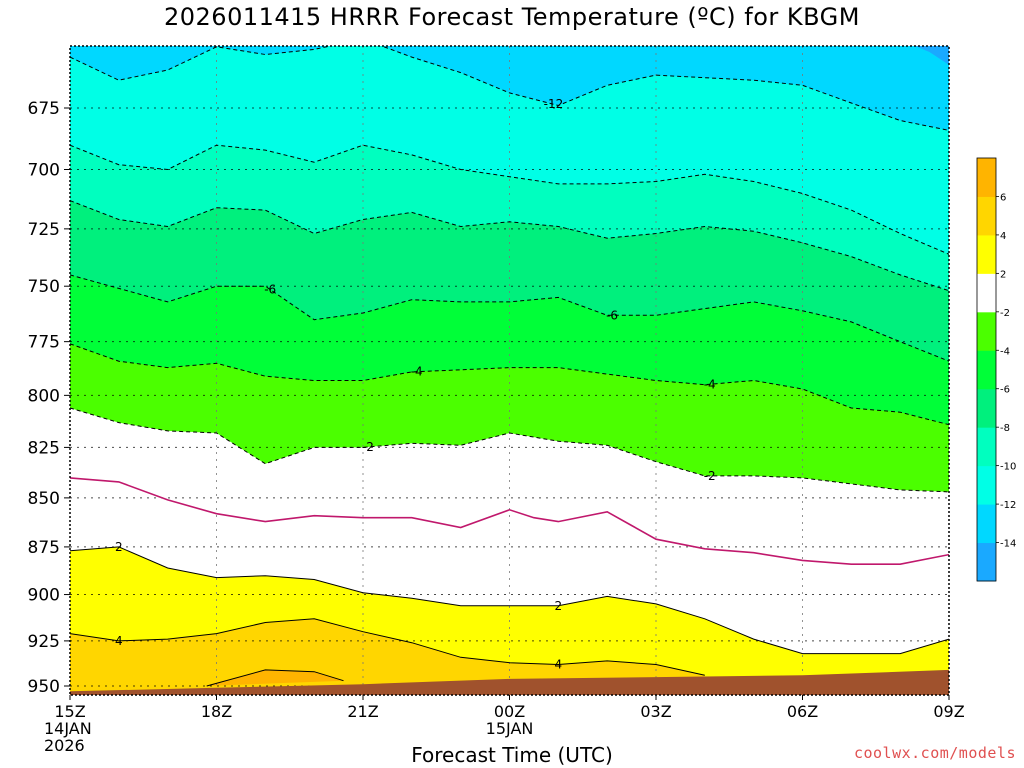  What do you see at coordinates (44, 596) in the screenshot?
I see `ytick-label: 900` at bounding box center [44, 596].